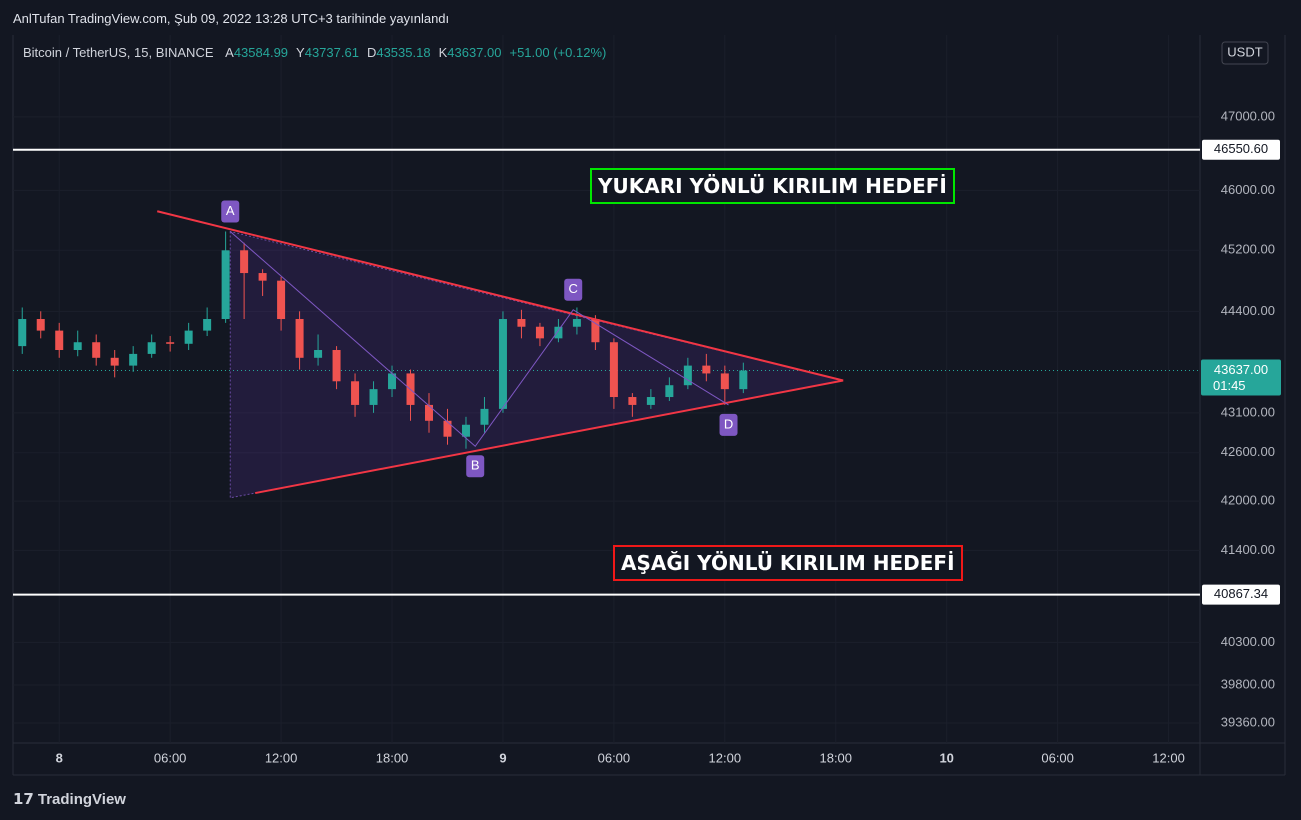 The width and height of the screenshot is (1301, 820). I want to click on countdown: 01:45, so click(1229, 385).